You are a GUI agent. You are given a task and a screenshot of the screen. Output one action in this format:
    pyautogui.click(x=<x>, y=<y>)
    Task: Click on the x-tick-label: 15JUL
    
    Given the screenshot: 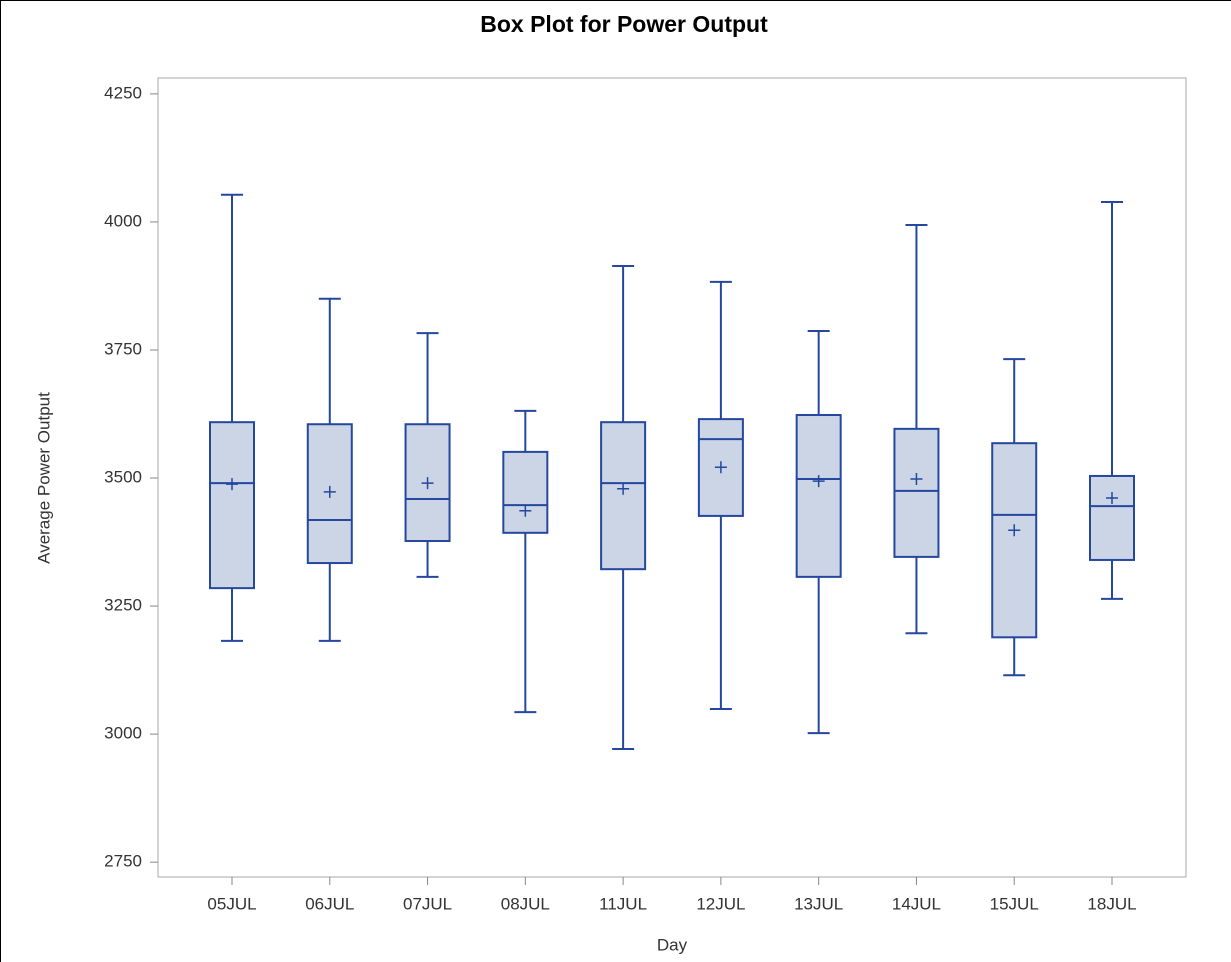 What is the action you would take?
    pyautogui.click(x=1014, y=903)
    